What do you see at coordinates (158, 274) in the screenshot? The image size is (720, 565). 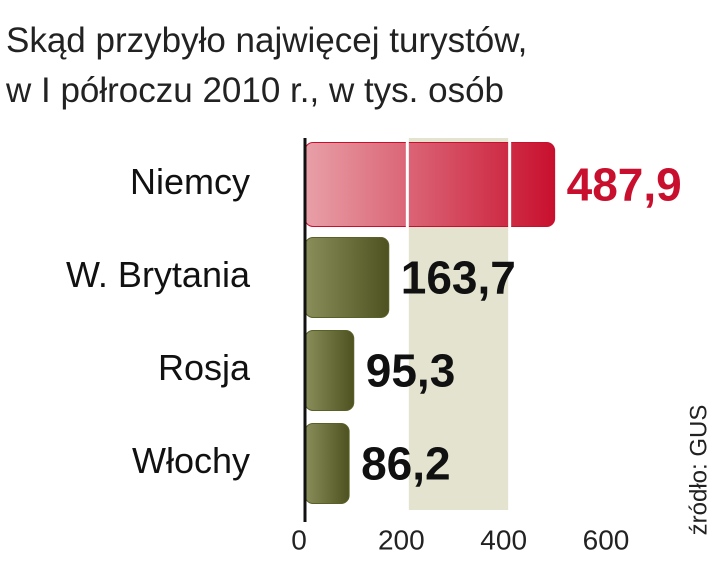 I see `y-tick-label: W. Brytania` at bounding box center [158, 274].